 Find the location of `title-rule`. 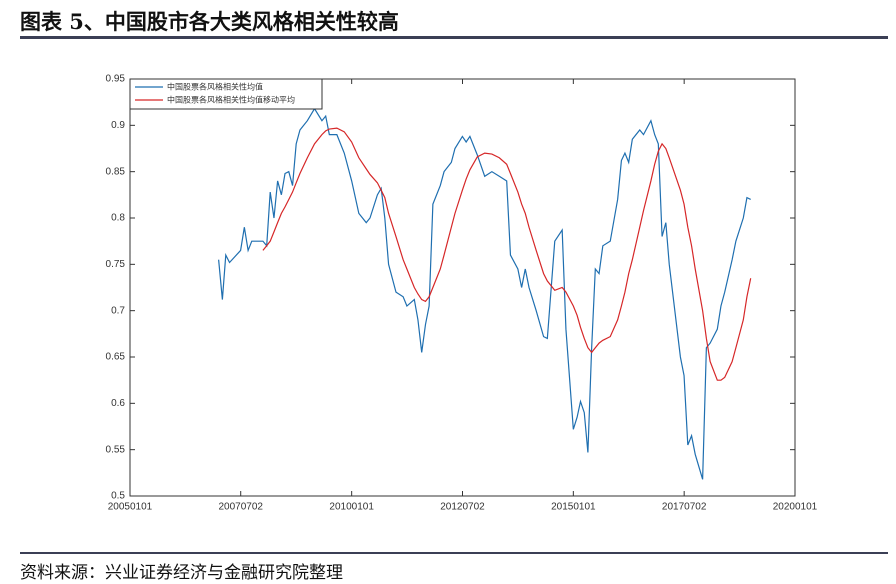

title-rule is located at coordinates (454, 37).